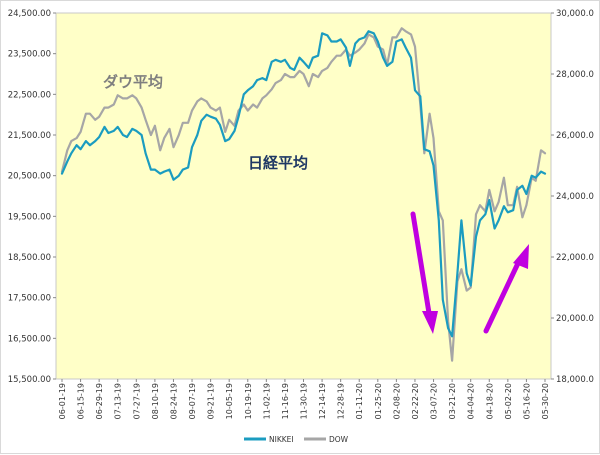  I want to click on down-arrow, so click(424, 272).